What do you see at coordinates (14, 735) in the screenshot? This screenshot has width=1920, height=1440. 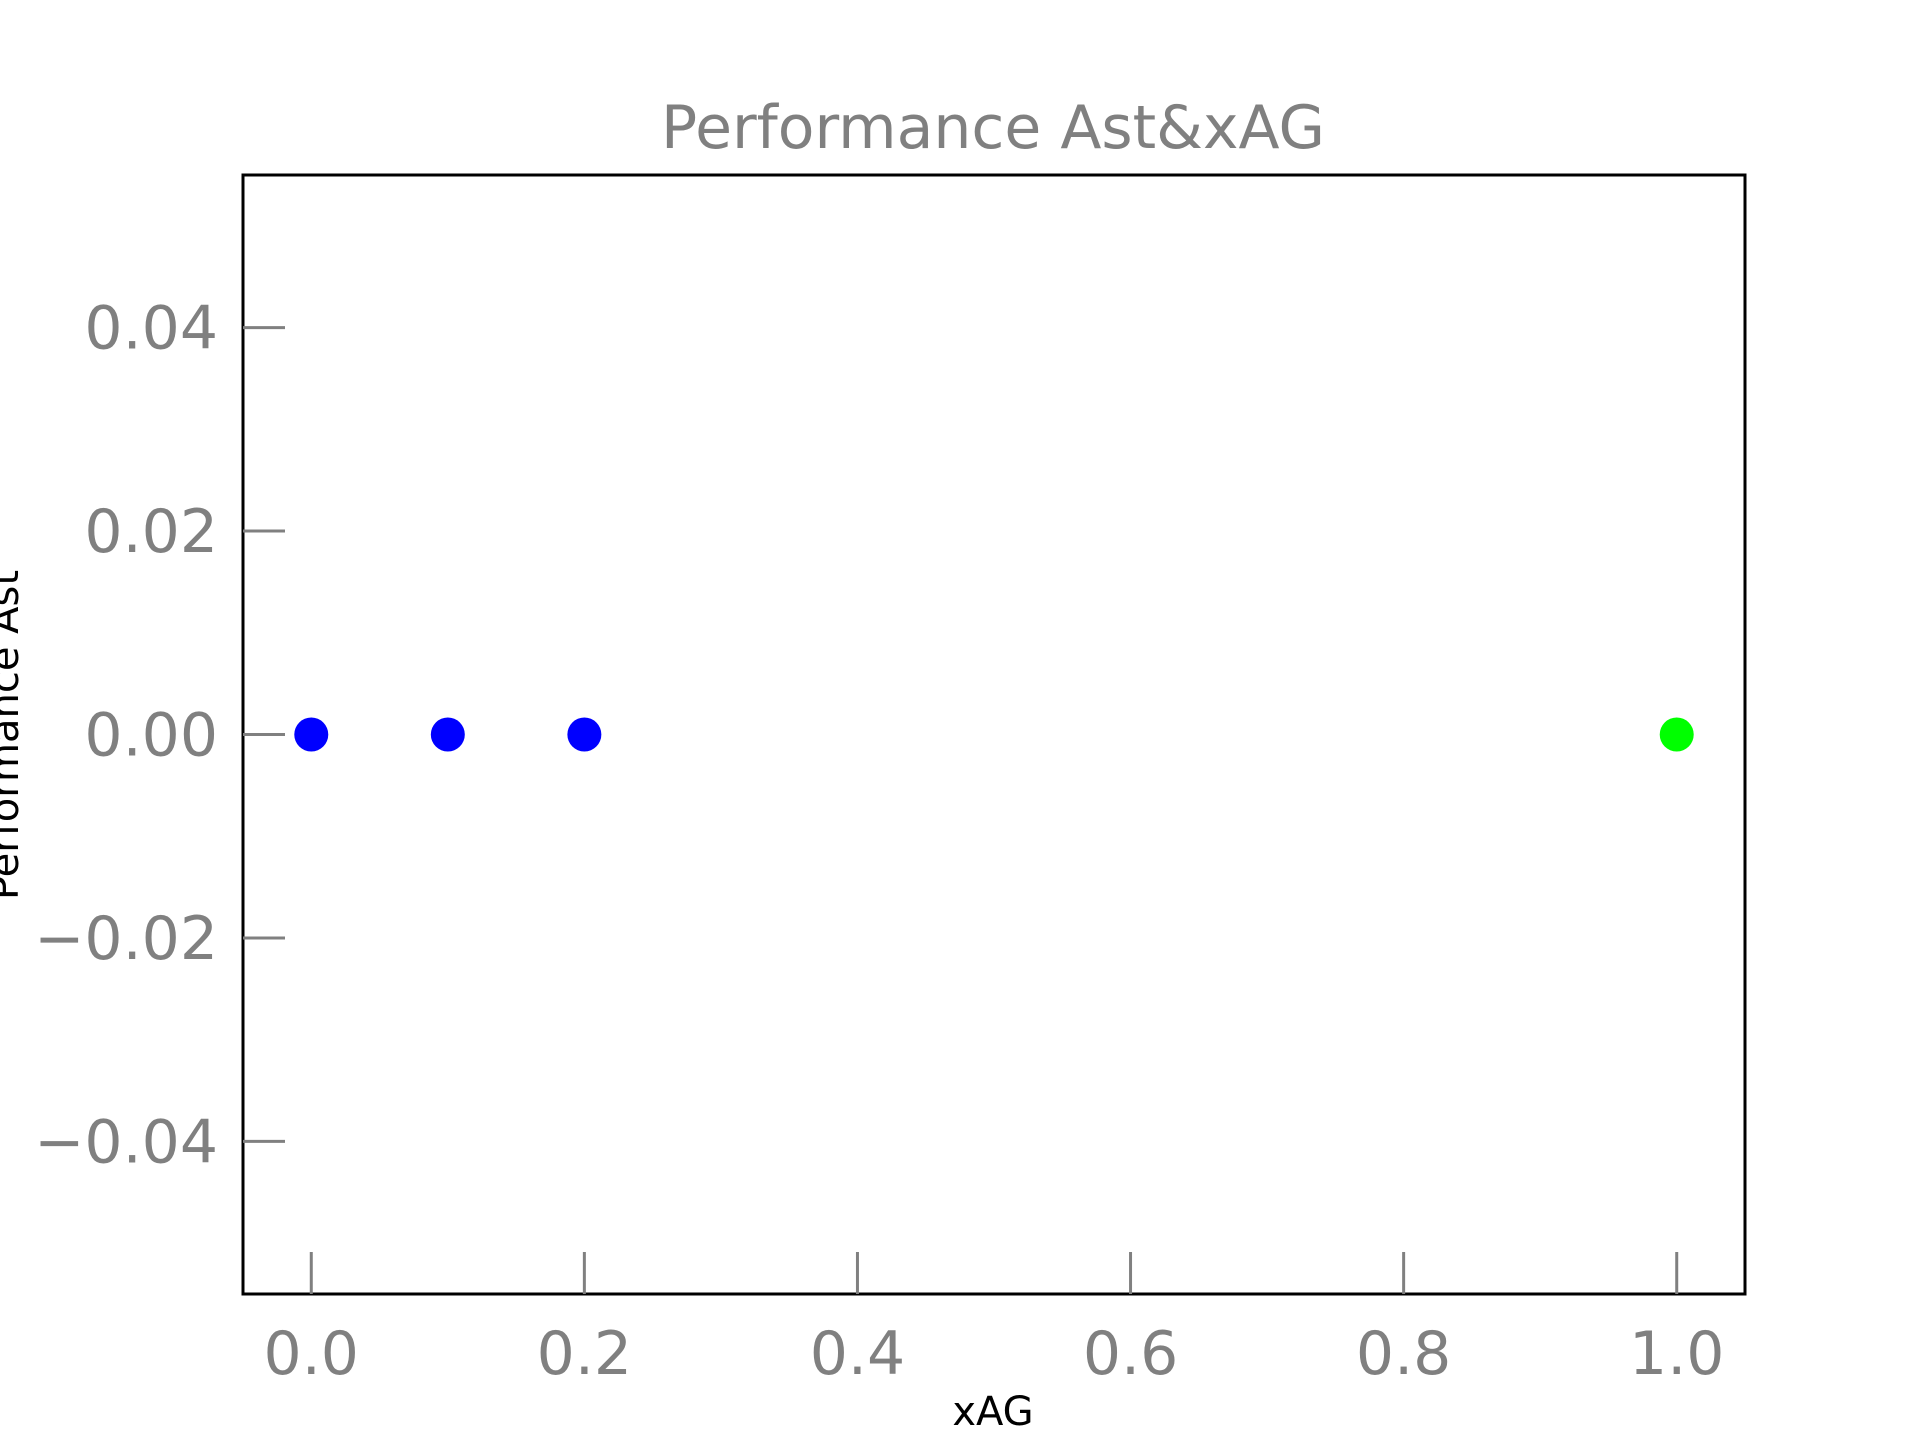 I see `y-axis-label: Performance Ast` at bounding box center [14, 735].